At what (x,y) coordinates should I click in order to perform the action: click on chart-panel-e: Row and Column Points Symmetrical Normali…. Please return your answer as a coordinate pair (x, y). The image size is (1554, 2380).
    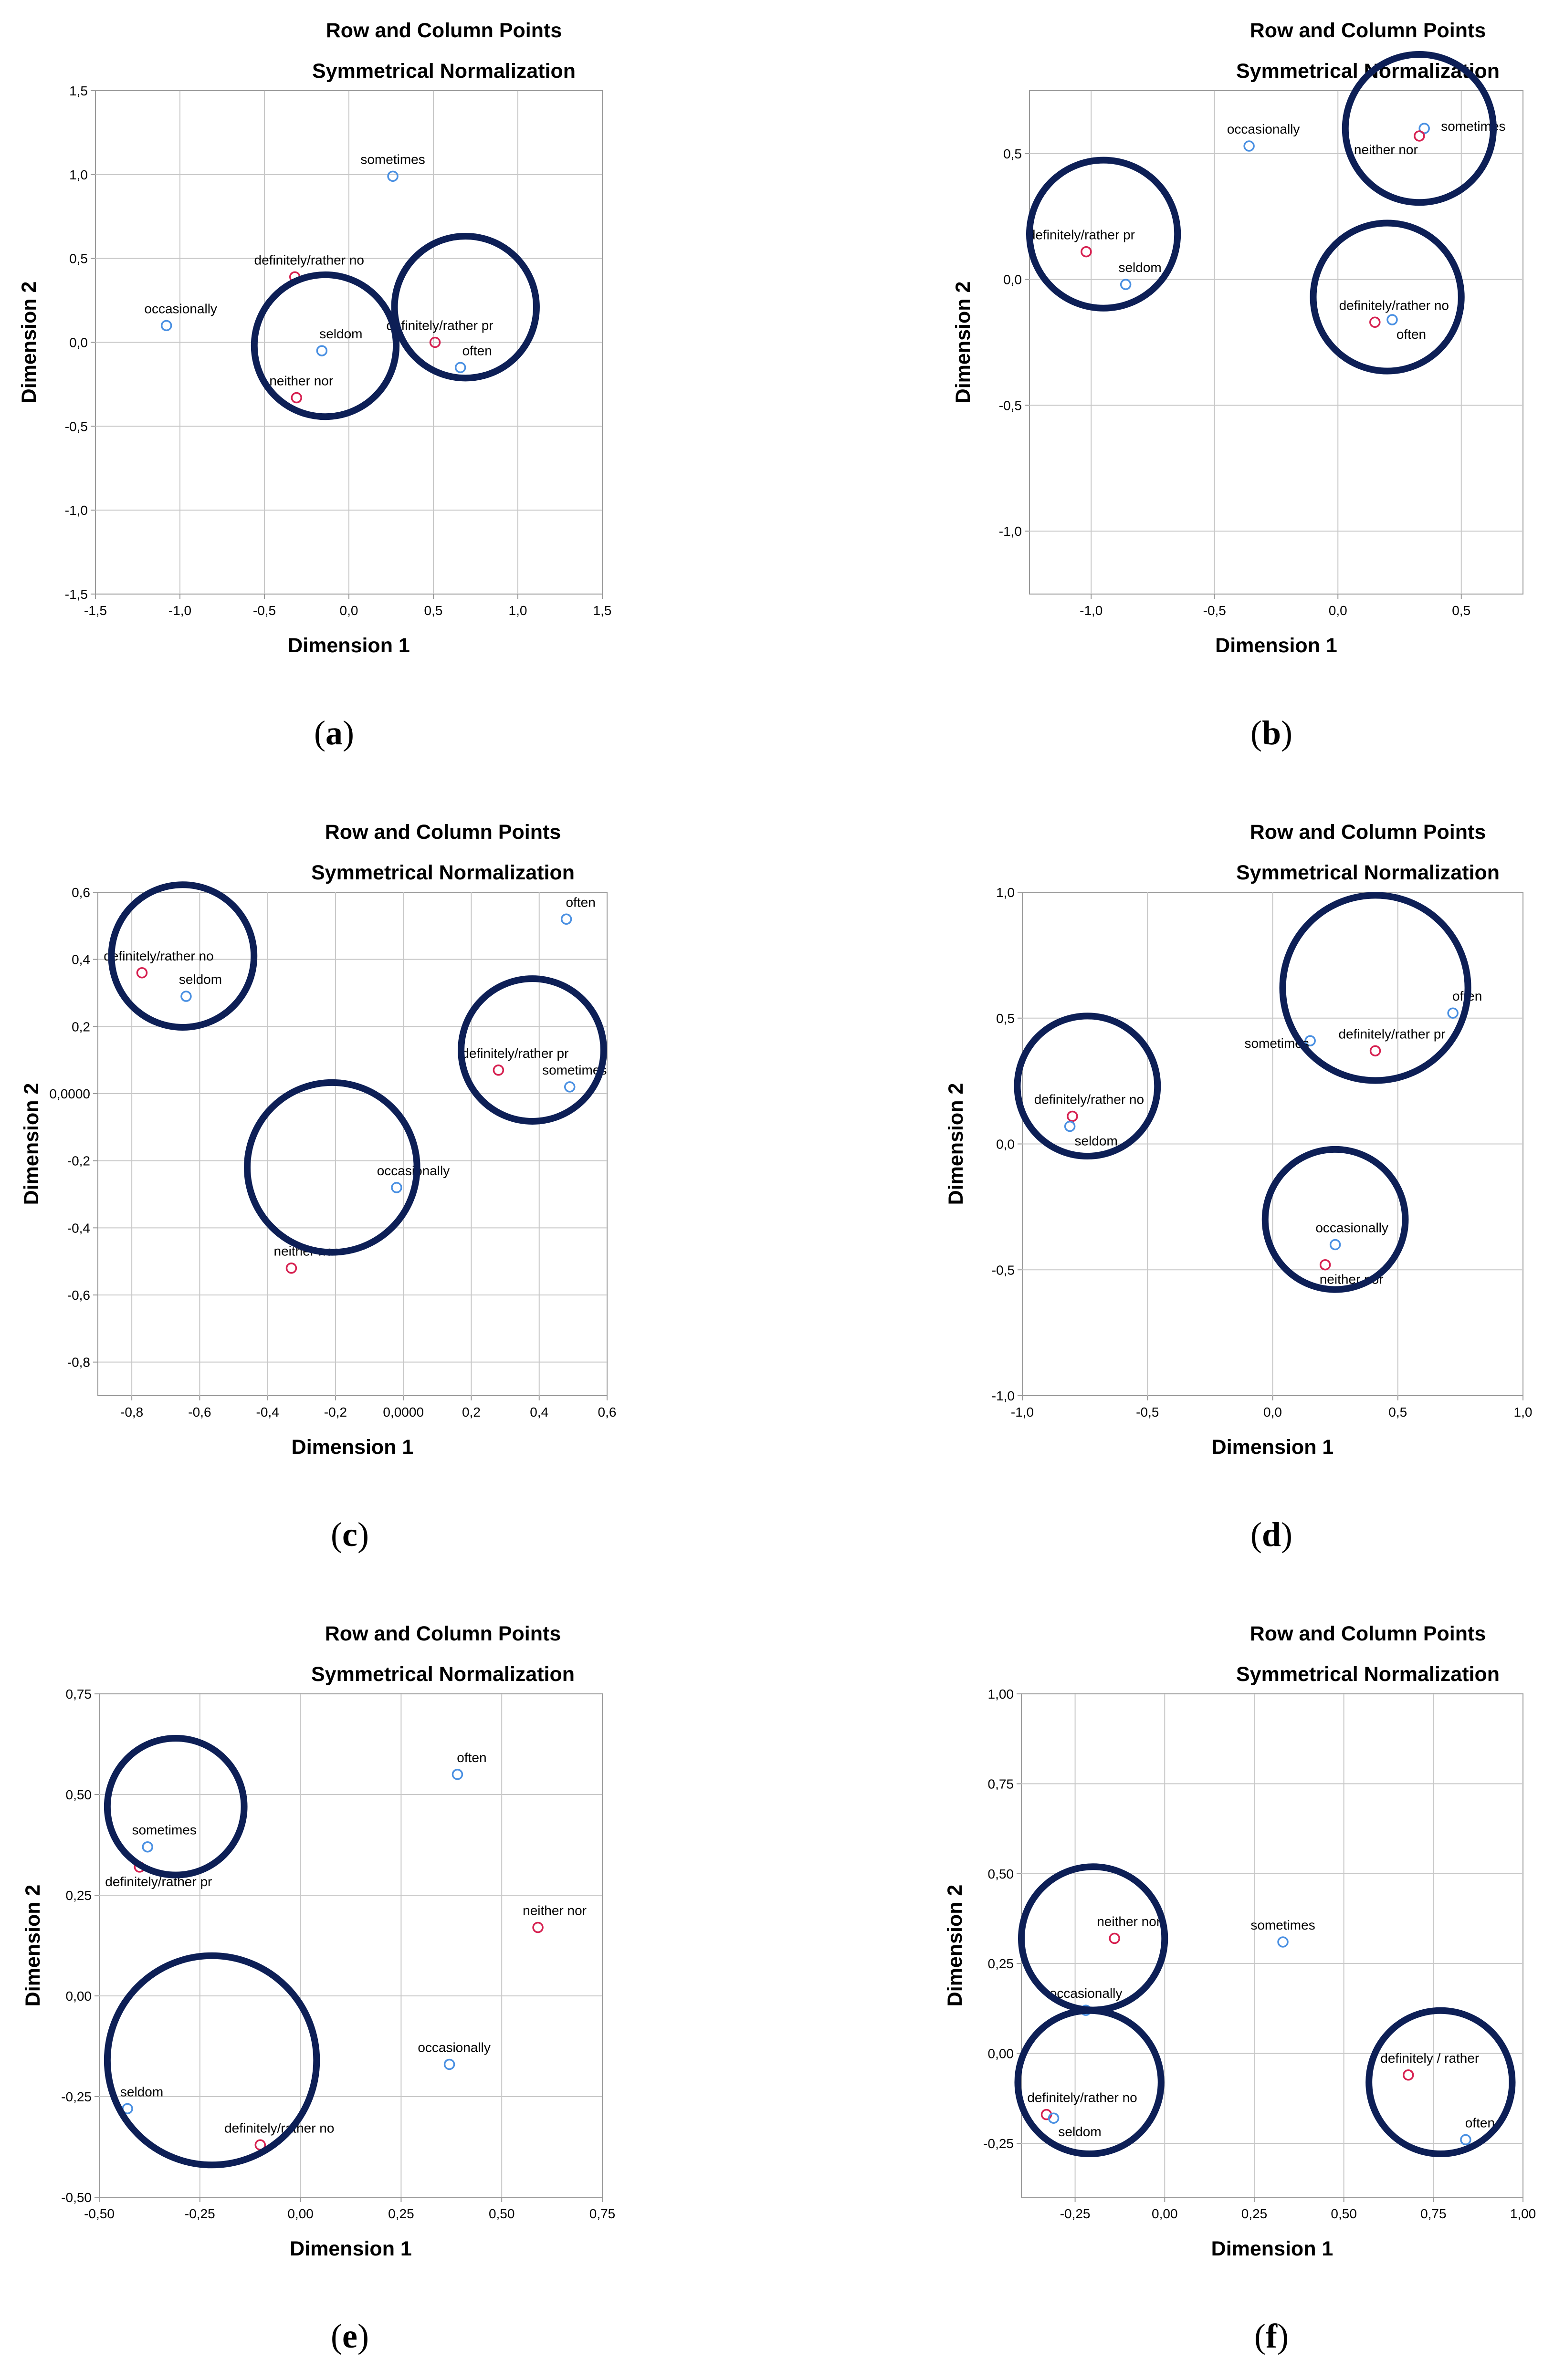
    Looking at the image, I should click on (318, 1989).